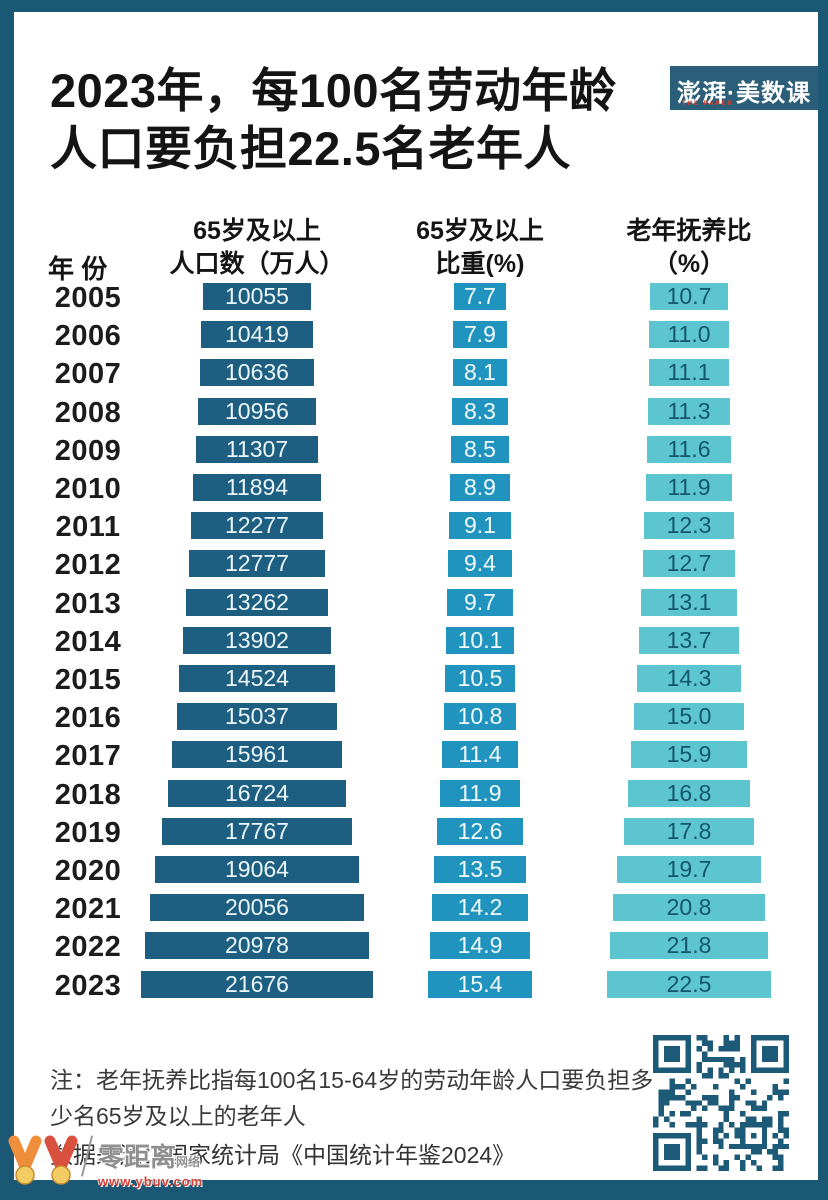  I want to click on population-bar: 10055, so click(257, 296).